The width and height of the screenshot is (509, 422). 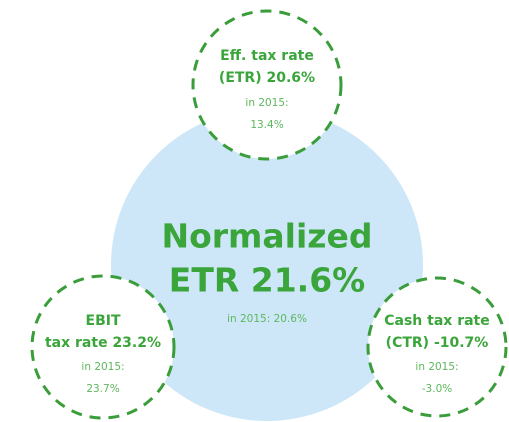 I want to click on right-bubble, so click(x=437, y=347).